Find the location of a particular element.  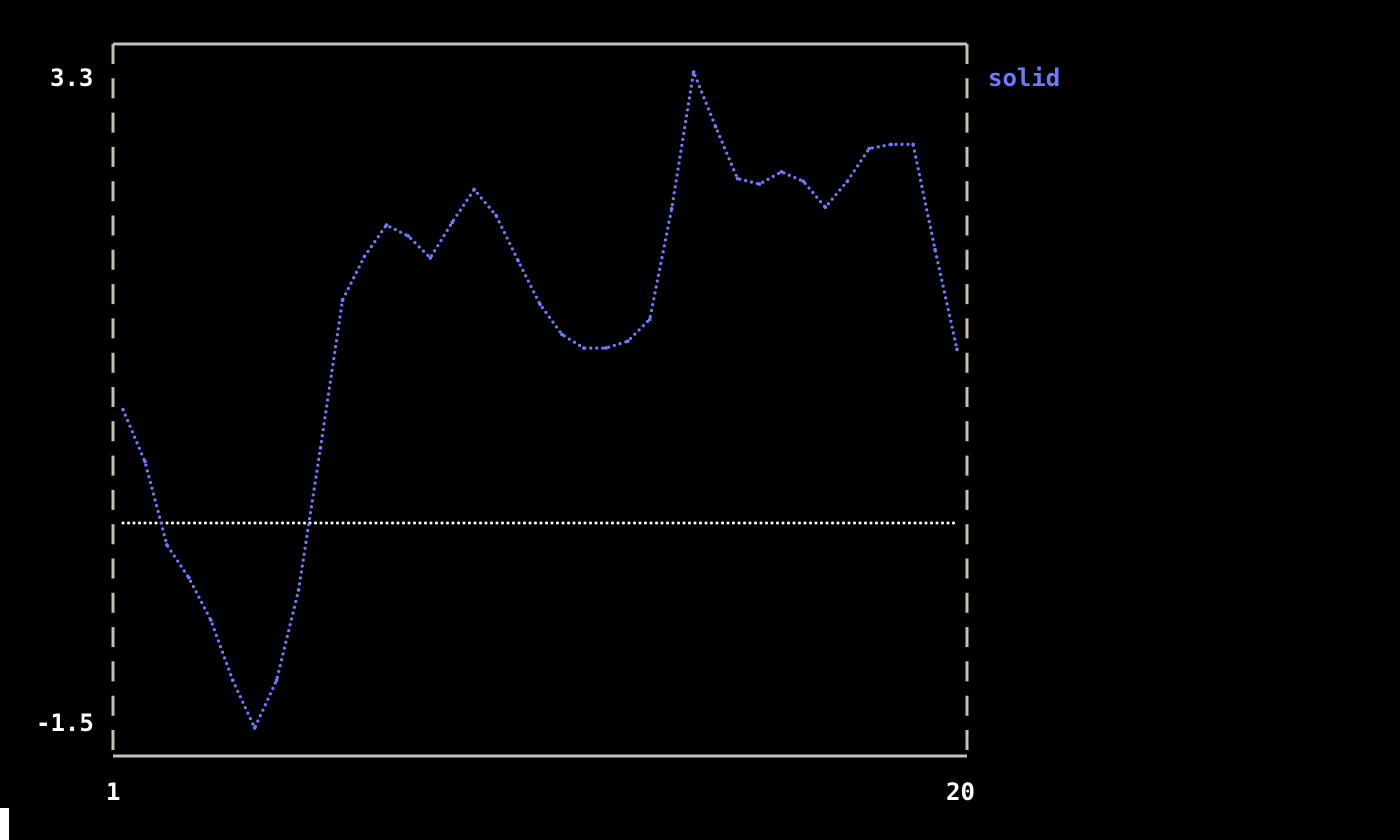

x-tick-label-max: 20 is located at coordinates (960, 792).